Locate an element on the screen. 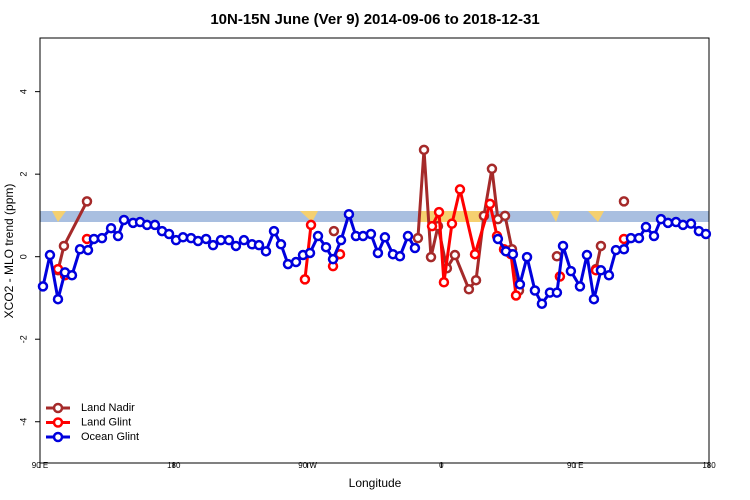  y-tick-label: -4 is located at coordinates (23, 422).